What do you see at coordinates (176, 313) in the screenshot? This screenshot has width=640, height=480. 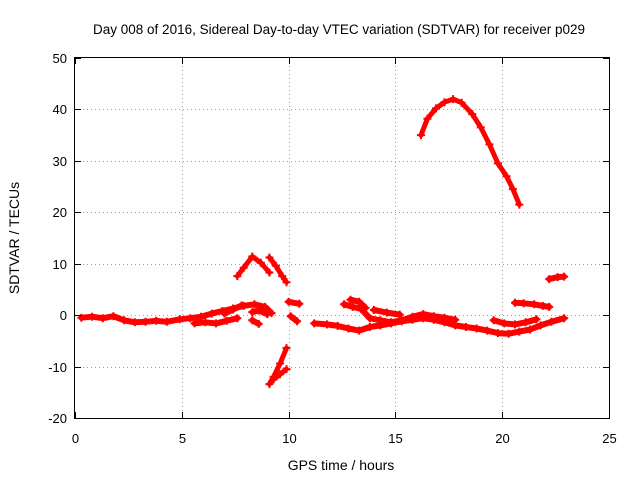 I see `series-baseline-a` at bounding box center [176, 313].